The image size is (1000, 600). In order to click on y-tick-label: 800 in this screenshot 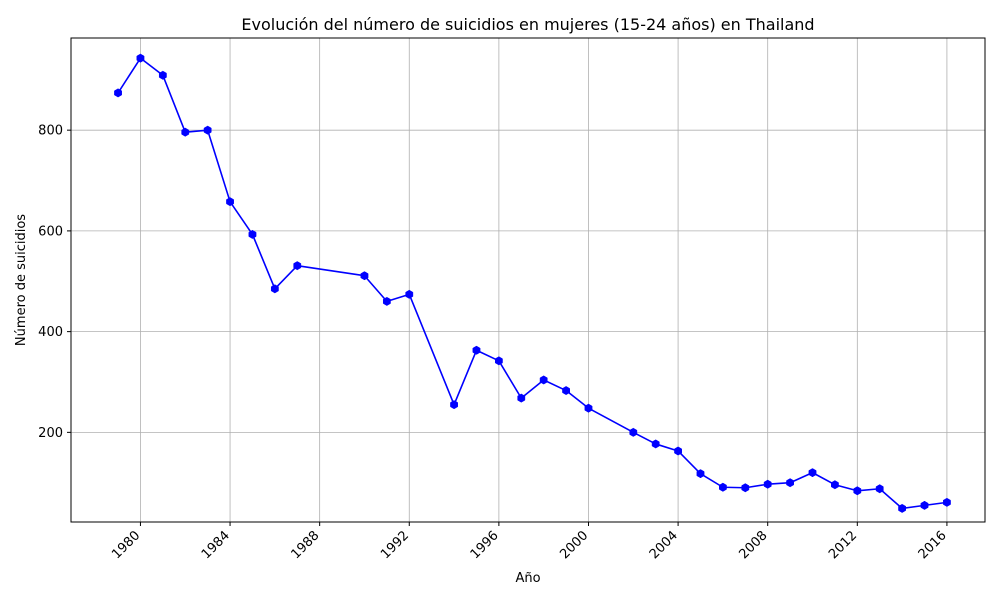, I will do `click(50, 131)`.